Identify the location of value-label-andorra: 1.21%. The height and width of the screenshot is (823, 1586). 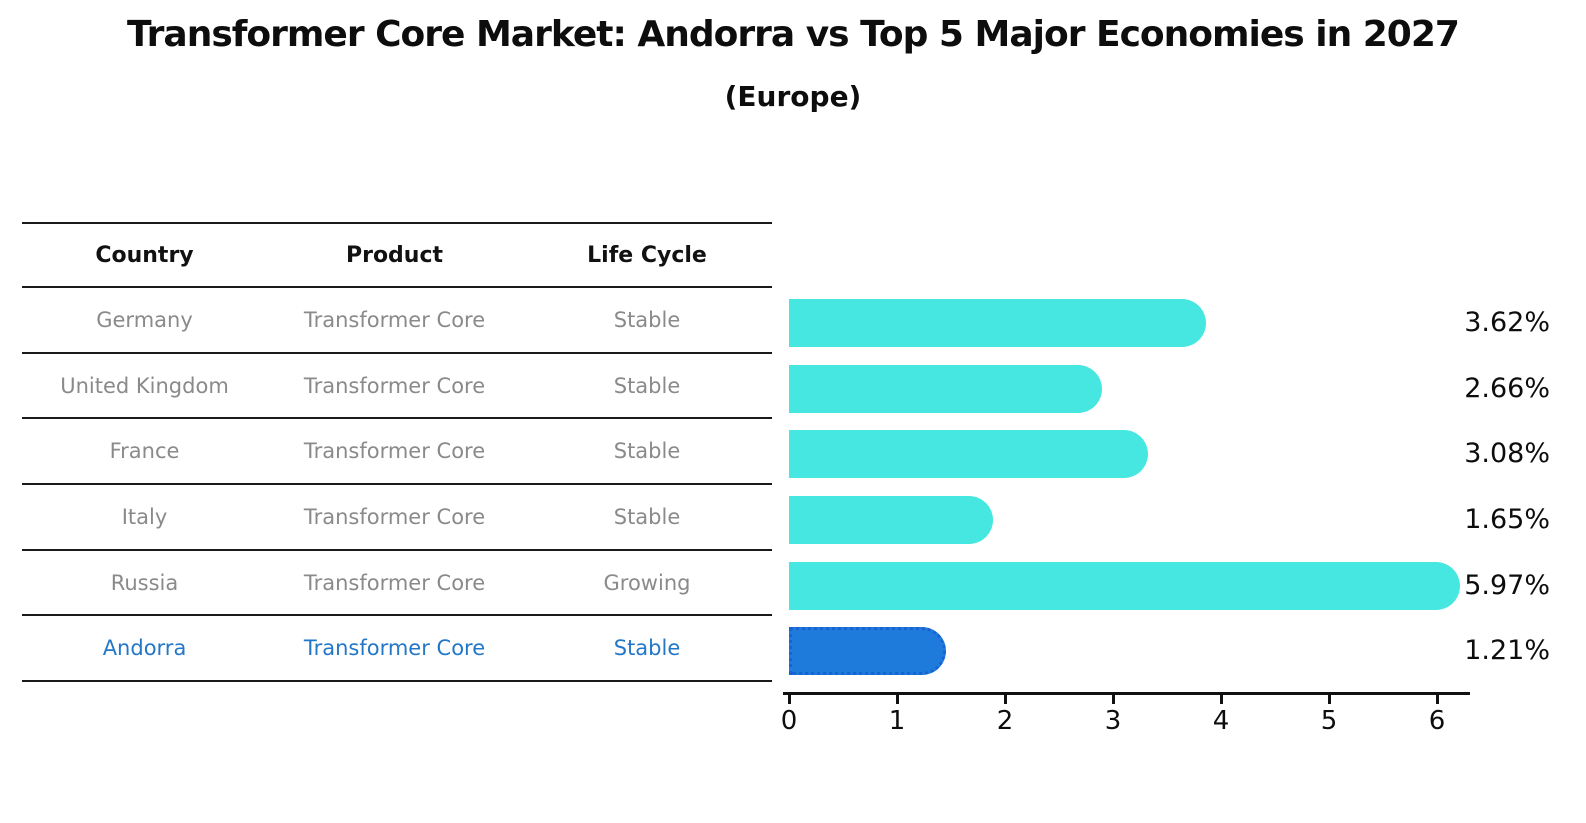
(1507, 651).